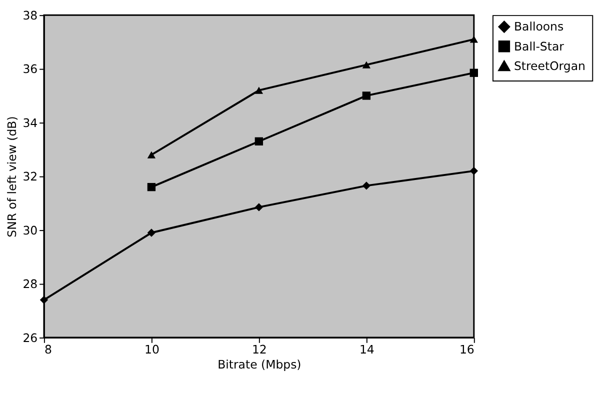 This screenshot has width=598, height=406. What do you see at coordinates (11, 177) in the screenshot?
I see `y-axis-title: SNR of left view (dB)` at bounding box center [11, 177].